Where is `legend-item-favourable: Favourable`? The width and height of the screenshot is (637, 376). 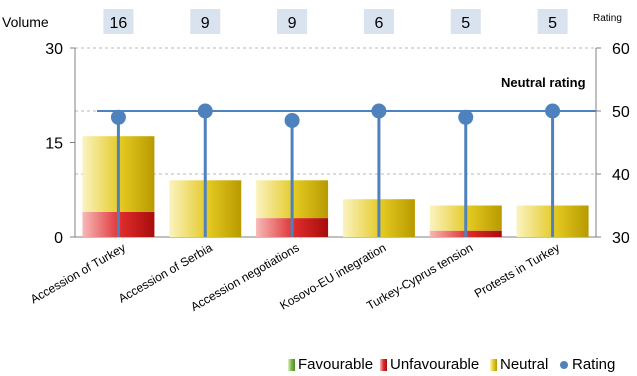
legend-item-favourable: Favourable is located at coordinates (330, 364).